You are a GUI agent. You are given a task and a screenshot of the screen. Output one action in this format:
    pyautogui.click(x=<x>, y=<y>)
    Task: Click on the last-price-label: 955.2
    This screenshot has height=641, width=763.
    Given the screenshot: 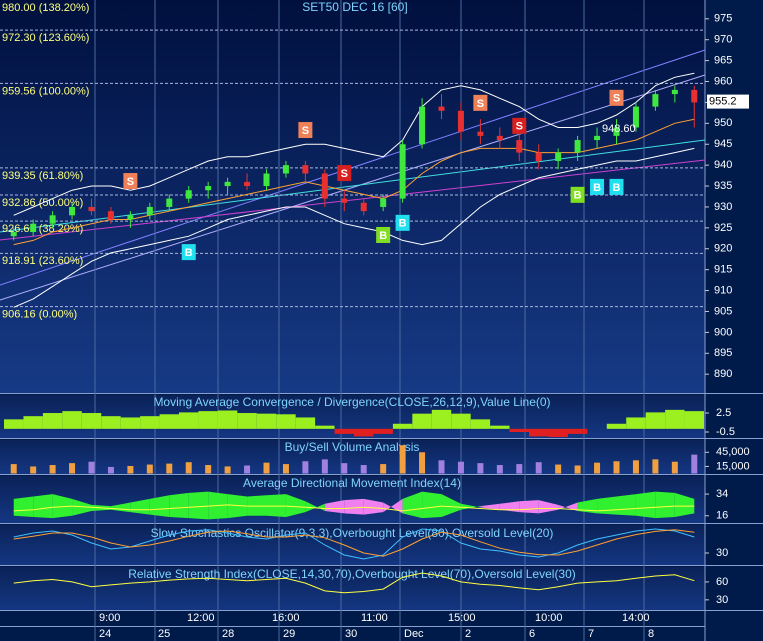 What is the action you would take?
    pyautogui.click(x=723, y=102)
    